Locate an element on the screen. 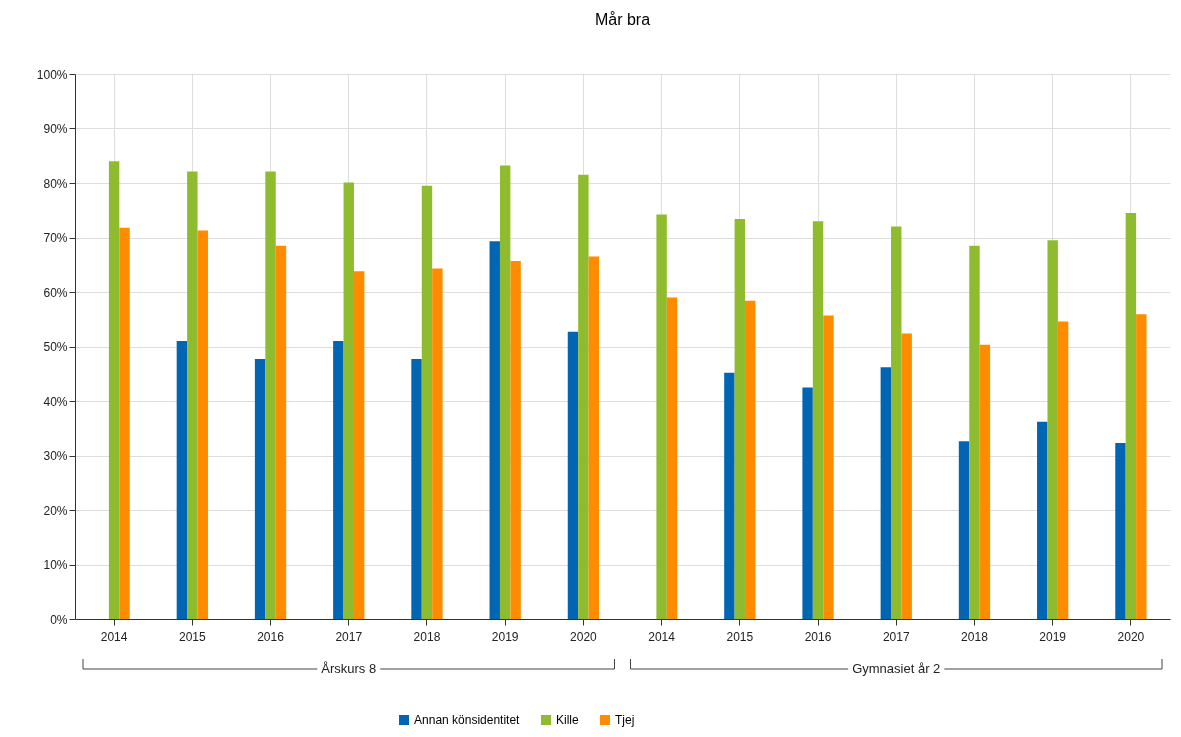 This screenshot has width=1181, height=737. legend-label: Annan könsidentitet is located at coordinates (467, 720).